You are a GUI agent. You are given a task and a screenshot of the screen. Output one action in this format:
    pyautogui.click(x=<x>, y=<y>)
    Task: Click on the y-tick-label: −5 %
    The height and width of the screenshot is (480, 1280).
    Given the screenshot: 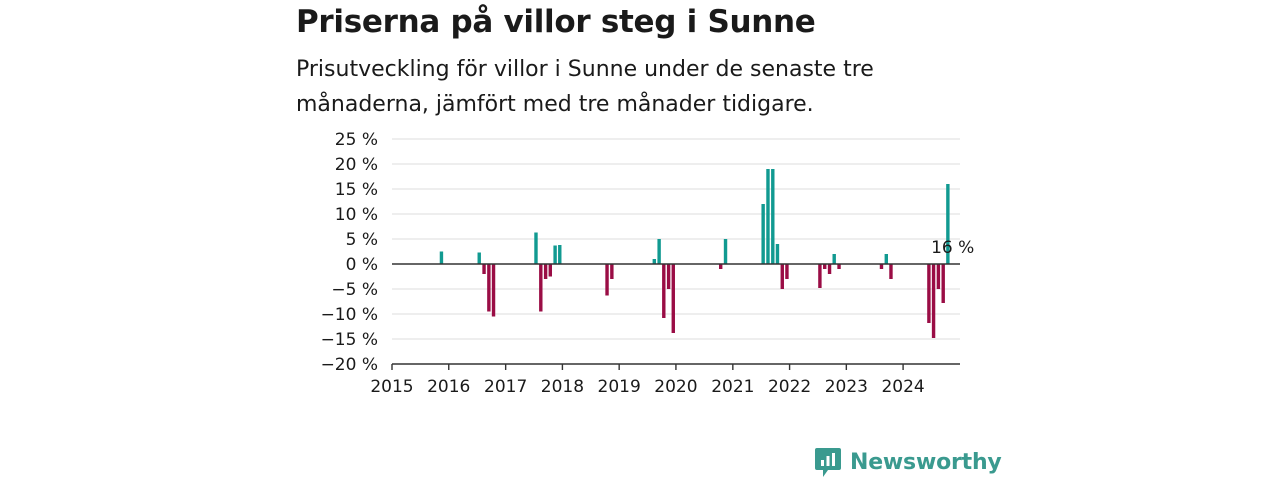 What is the action you would take?
    pyautogui.click(x=354, y=290)
    